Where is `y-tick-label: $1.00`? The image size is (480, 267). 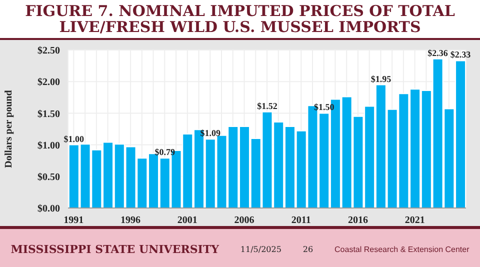 y-tick-label: $1.00 is located at coordinates (49, 146).